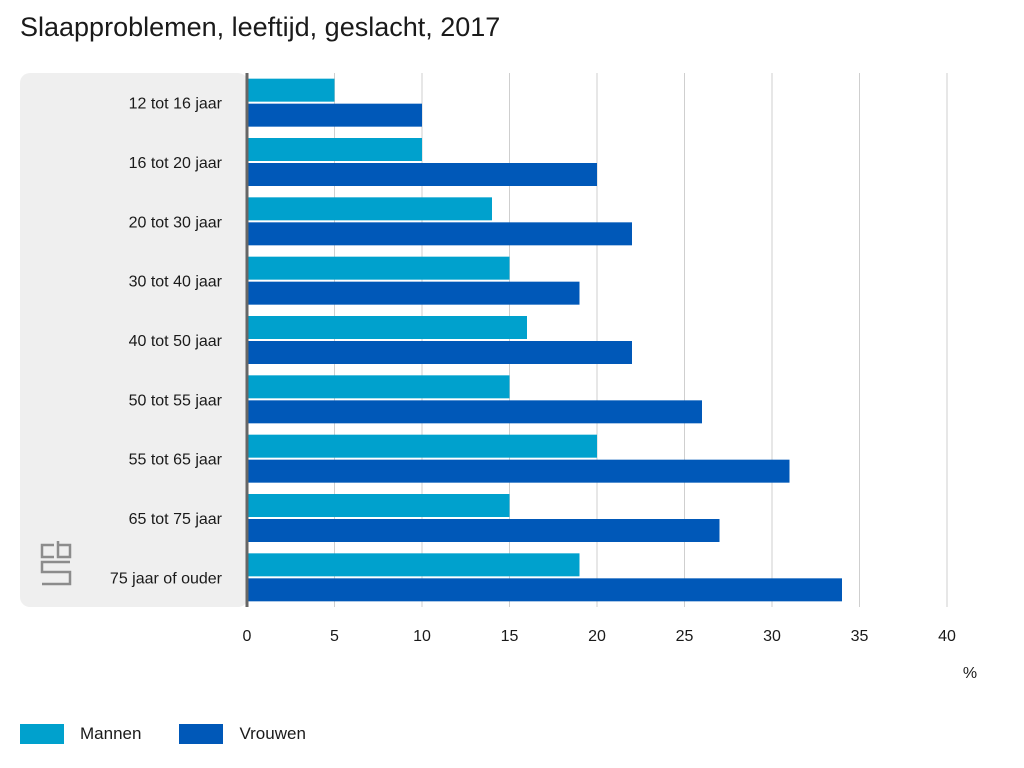  Describe the element at coordinates (64, 550) in the screenshot. I see `cbs-logo-b` at that location.